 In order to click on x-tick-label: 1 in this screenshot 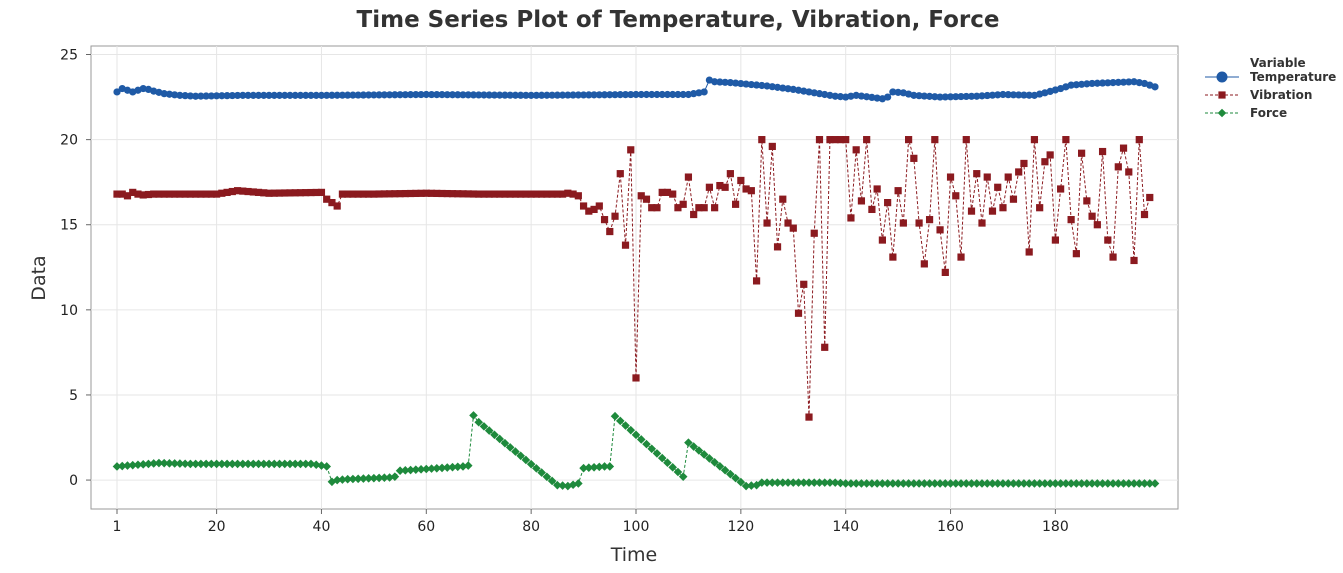, I will do `click(117, 527)`.